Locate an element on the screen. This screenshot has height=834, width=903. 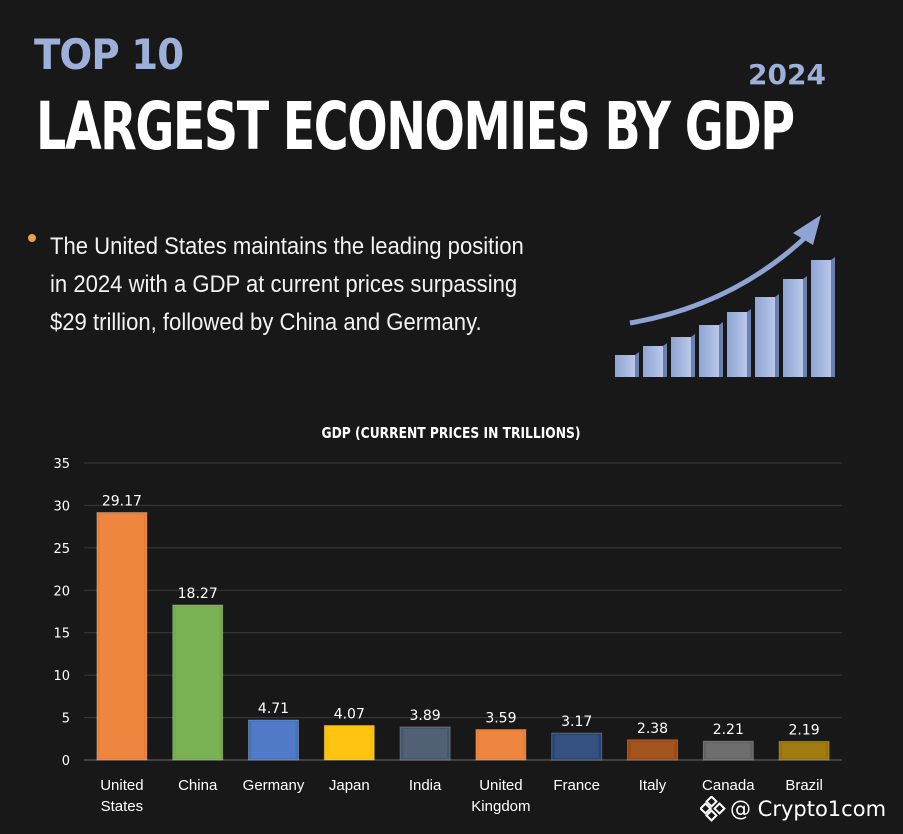
x-tick-label: France is located at coordinates (576, 785).